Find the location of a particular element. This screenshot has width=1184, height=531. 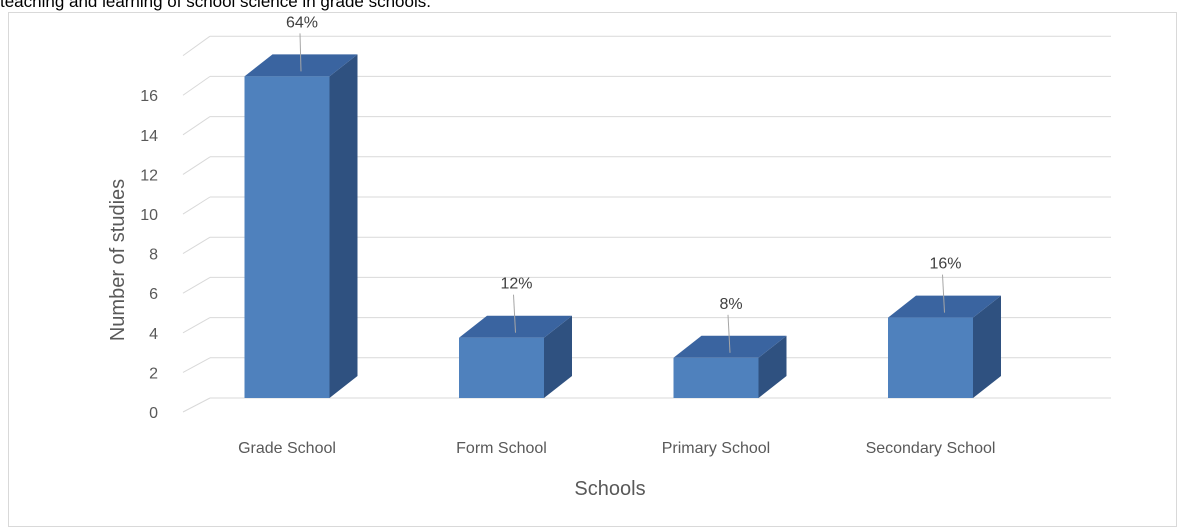

y-tick-label: 8 is located at coordinates (153, 255).